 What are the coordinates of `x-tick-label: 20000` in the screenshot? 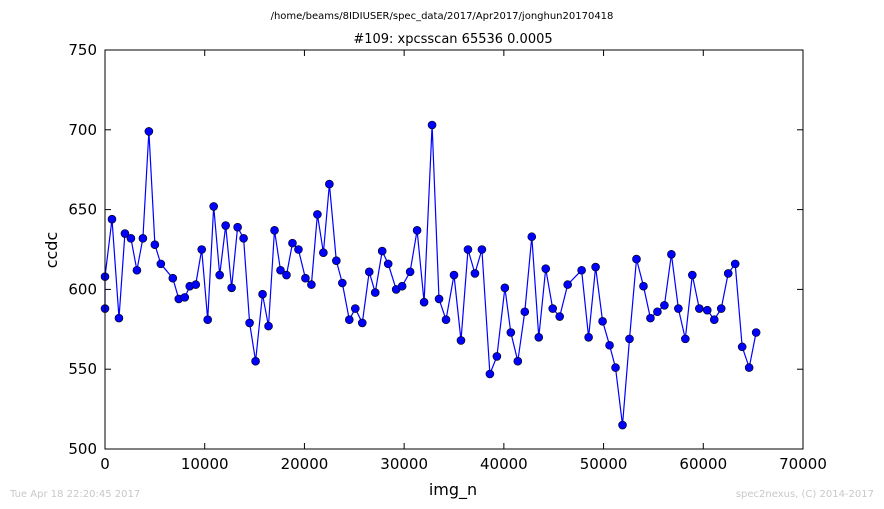 It's located at (305, 464).